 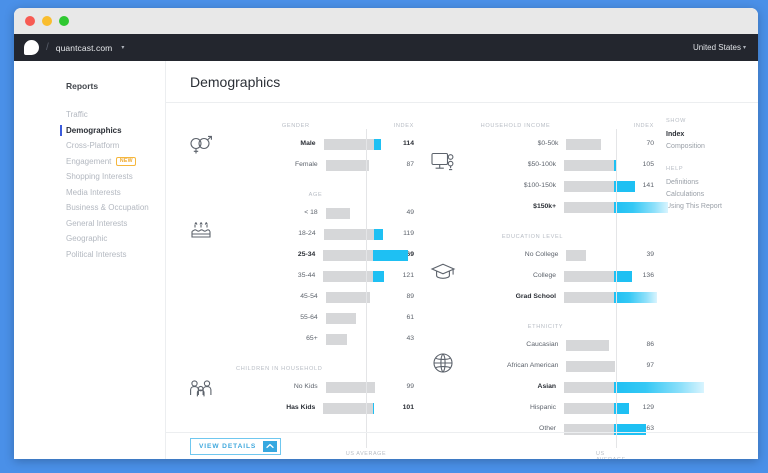 I want to click on sidebar-item-business-occupation: Business & Occupation, so click(x=89, y=208).